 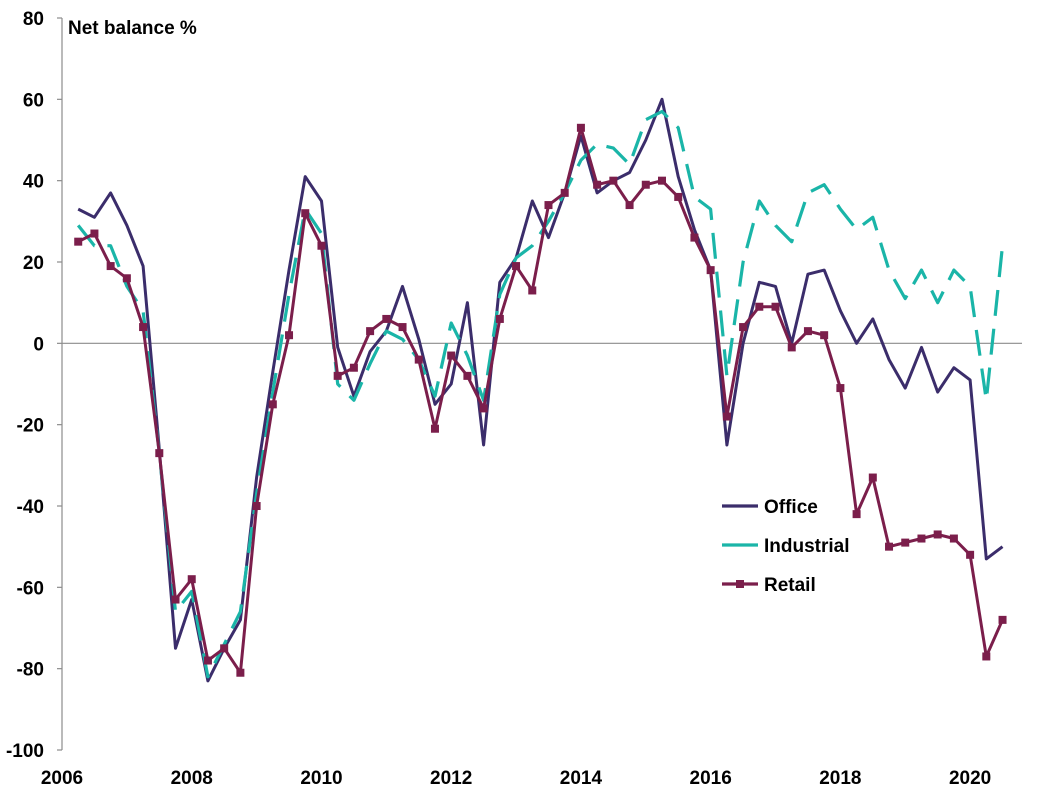 I want to click on x-tick-label: 2012, so click(x=451, y=778).